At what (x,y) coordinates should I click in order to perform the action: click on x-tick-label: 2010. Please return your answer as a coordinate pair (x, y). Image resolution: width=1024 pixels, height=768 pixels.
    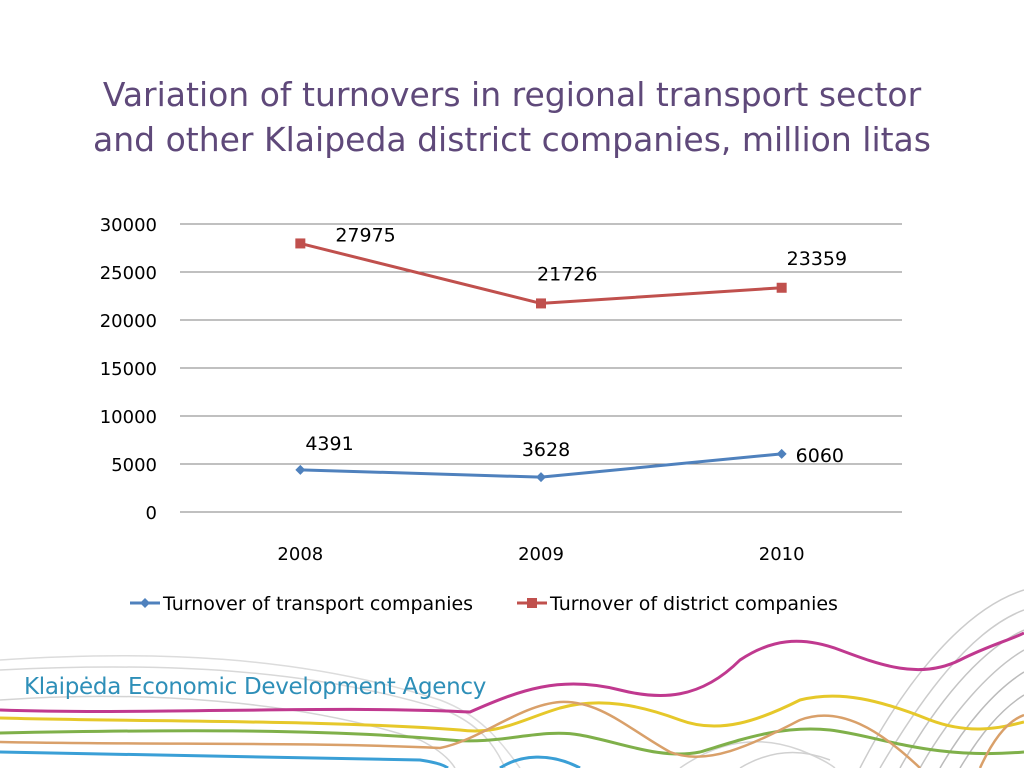
    Looking at the image, I should click on (782, 554).